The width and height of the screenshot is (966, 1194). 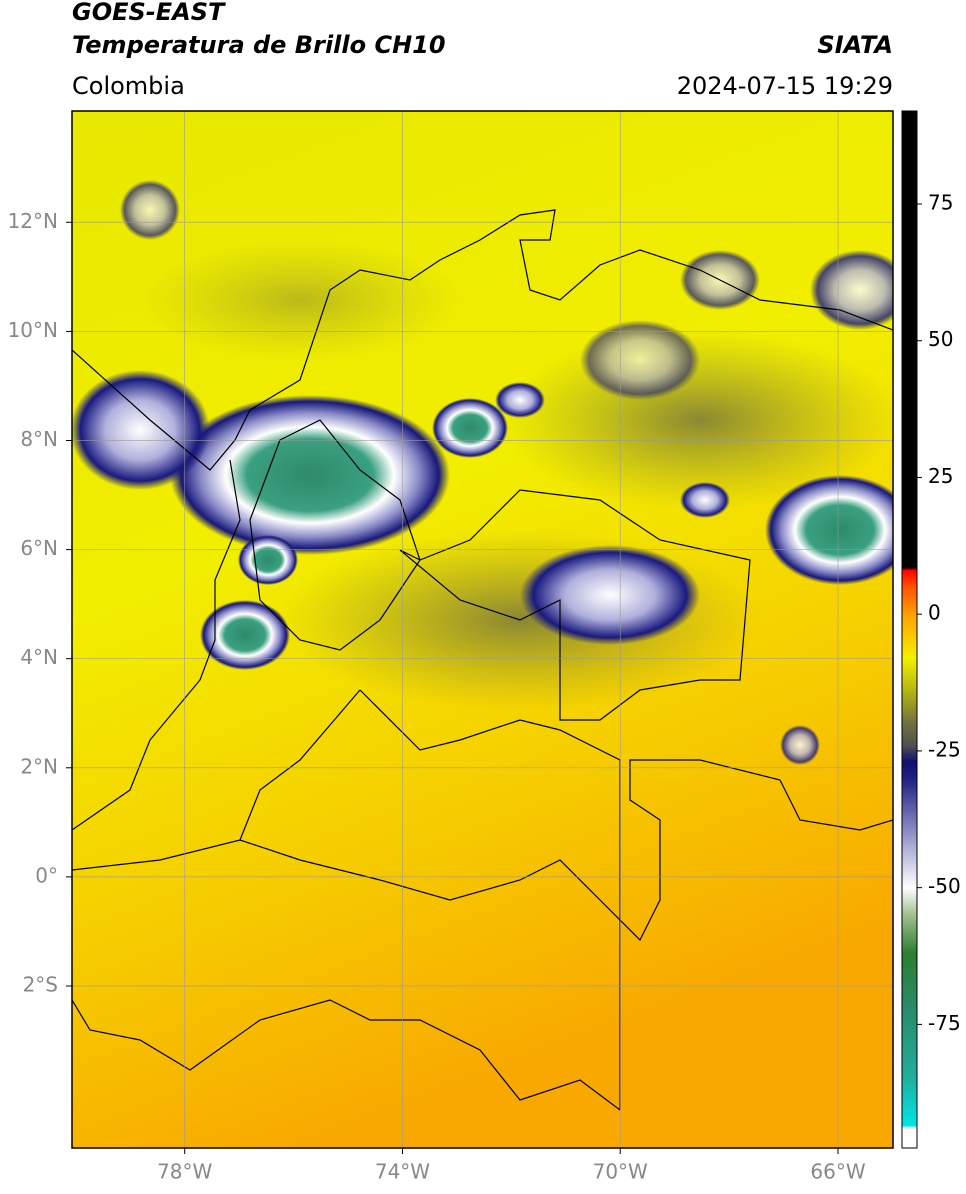 What do you see at coordinates (33, 221) in the screenshot?
I see `y-tick-label: 12°N` at bounding box center [33, 221].